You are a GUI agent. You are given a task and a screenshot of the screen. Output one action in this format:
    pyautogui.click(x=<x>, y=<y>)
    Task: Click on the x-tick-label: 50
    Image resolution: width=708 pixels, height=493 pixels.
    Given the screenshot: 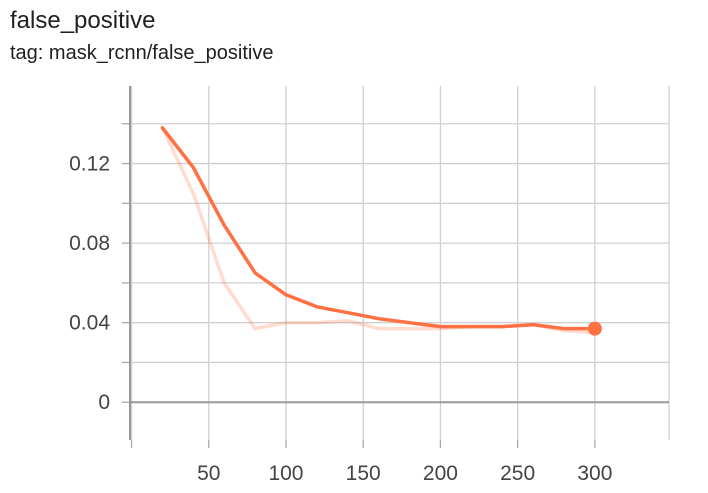 What is the action you would take?
    pyautogui.click(x=208, y=473)
    